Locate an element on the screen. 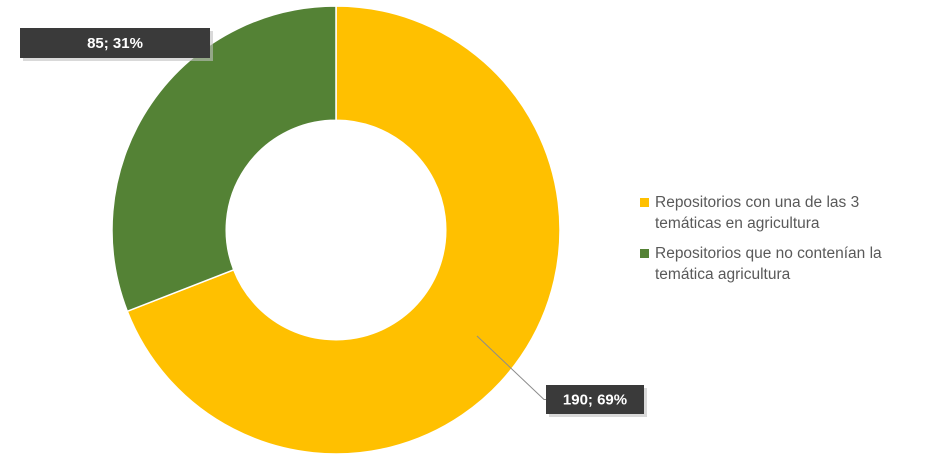  data-label-text-0: 190; 69% is located at coordinates (595, 400).